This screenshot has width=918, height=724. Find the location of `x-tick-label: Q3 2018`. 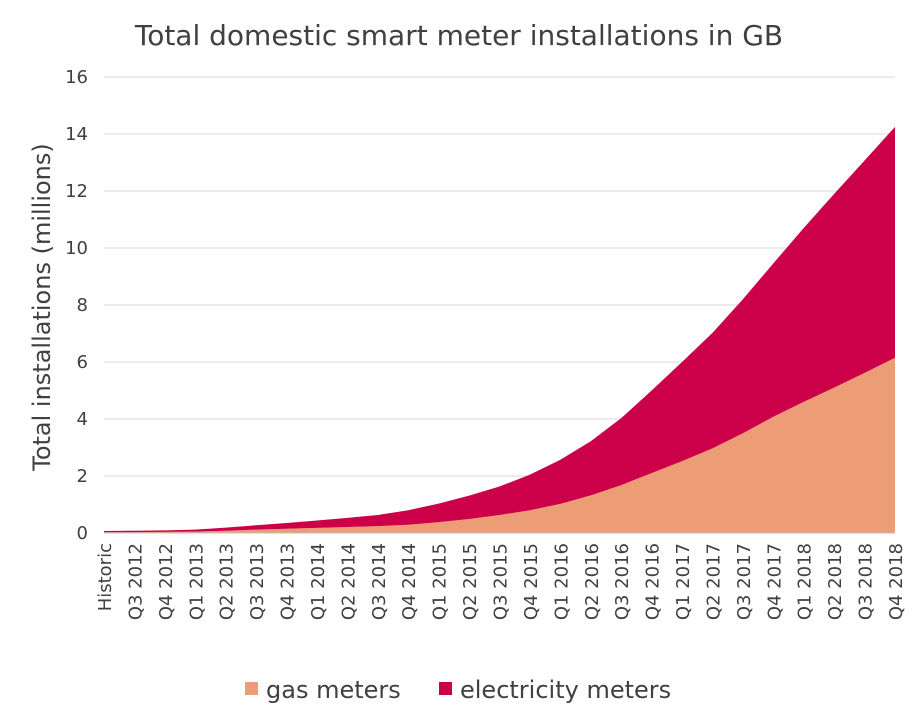

x-tick-label: Q3 2018 is located at coordinates (866, 581).